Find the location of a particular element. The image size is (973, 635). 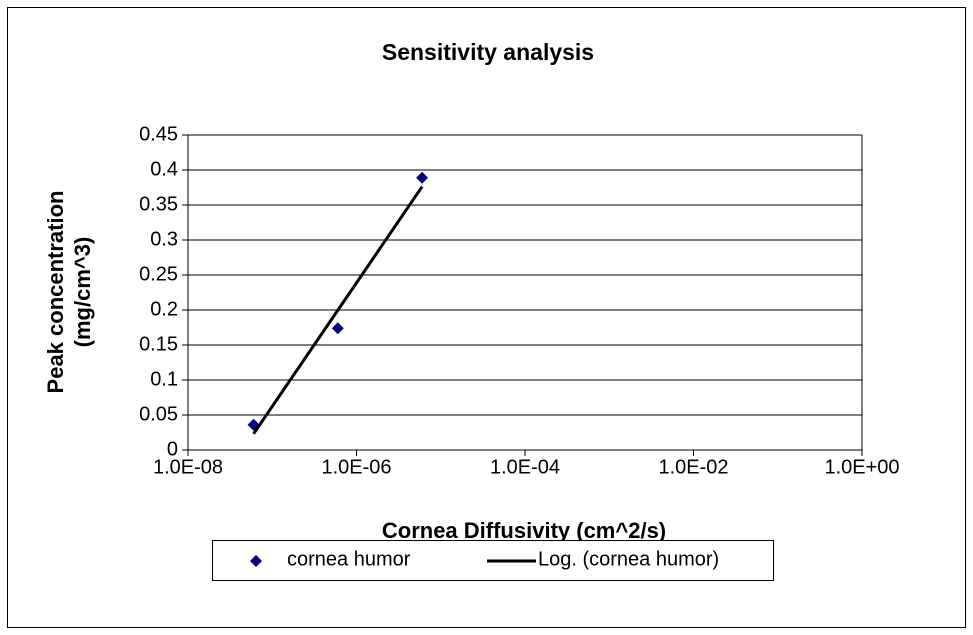

x-tick-label: 1.0E-04 is located at coordinates (525, 467).